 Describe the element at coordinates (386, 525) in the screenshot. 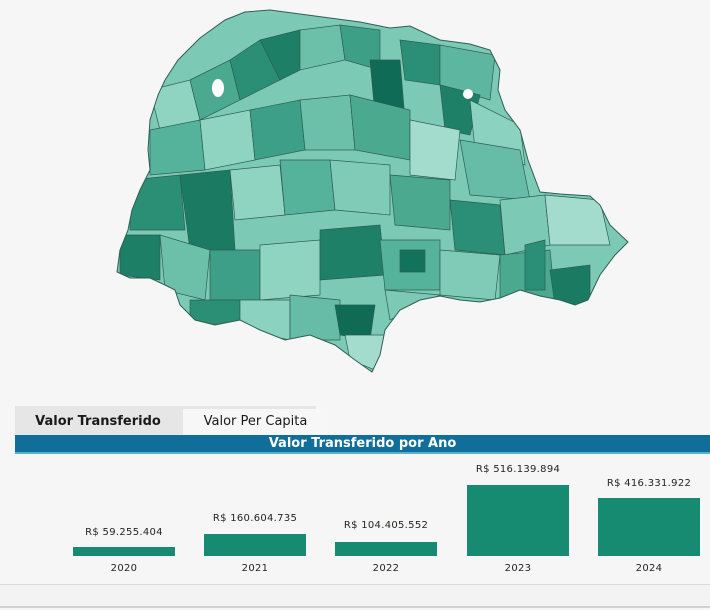

I see `bar-value-label: R$ 104.405.552` at that location.